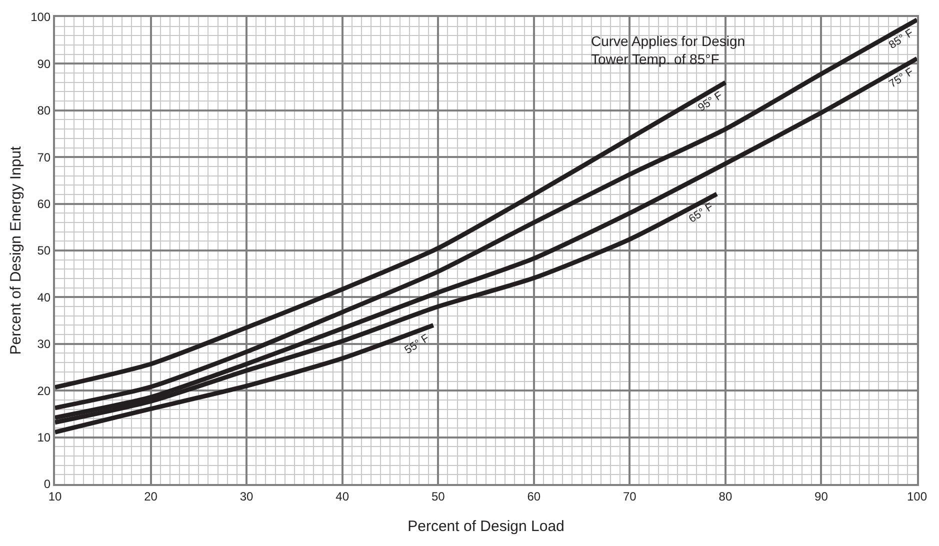 This screenshot has width=939, height=546. Describe the element at coordinates (417, 344) in the screenshot. I see `text: 55° F` at that location.